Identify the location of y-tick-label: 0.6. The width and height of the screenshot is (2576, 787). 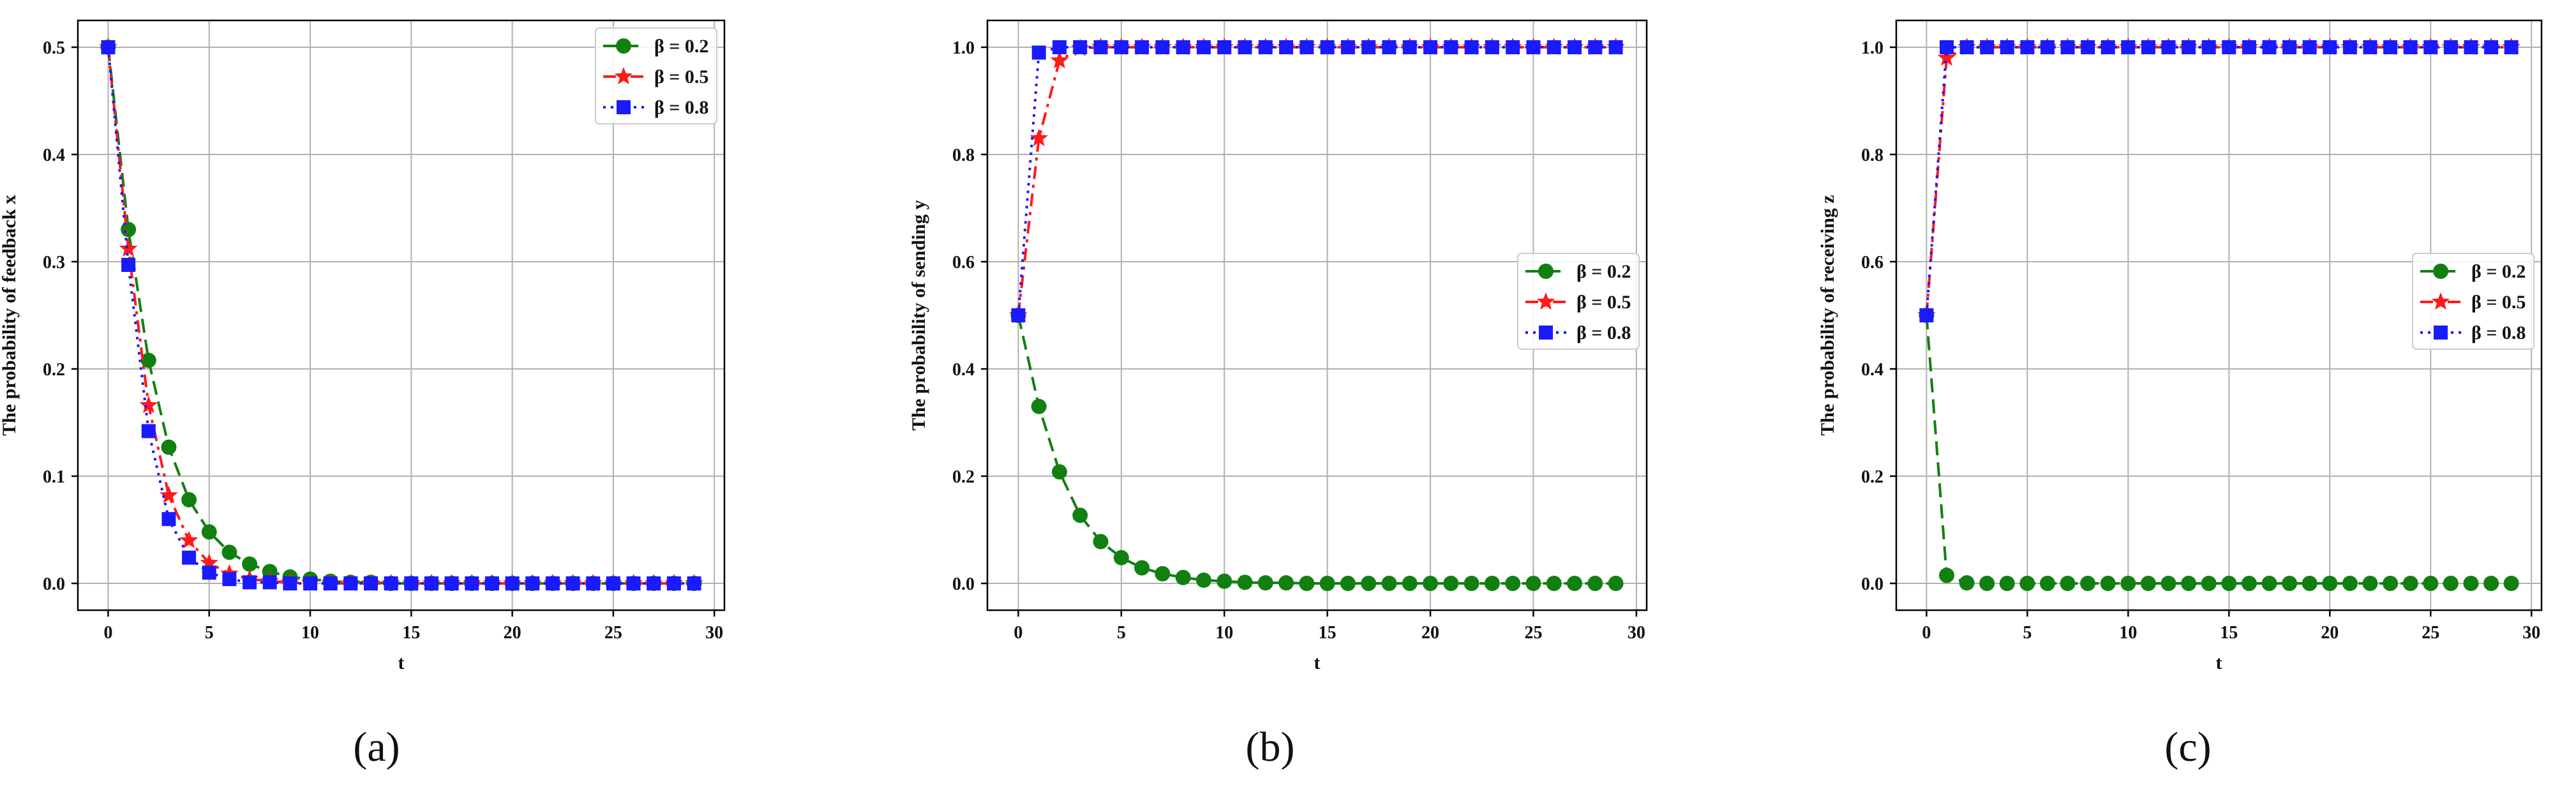
(1872, 263).